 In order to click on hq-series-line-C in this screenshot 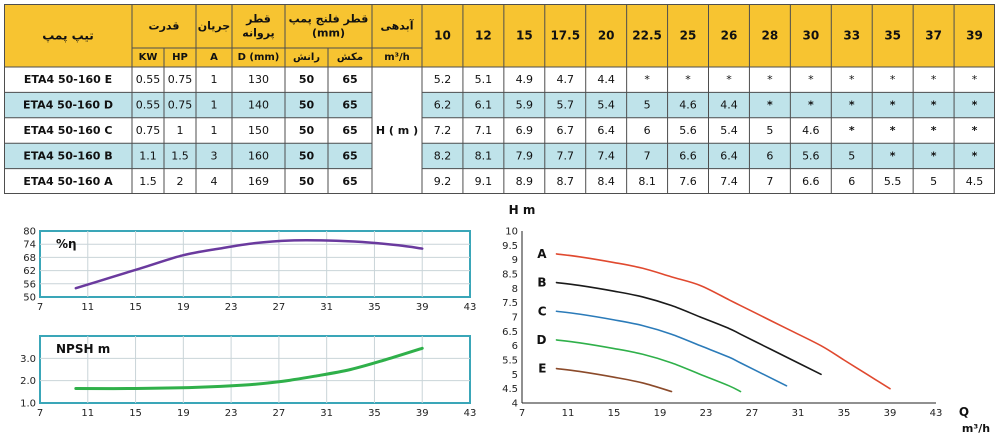, I will do `click(672, 348)`.